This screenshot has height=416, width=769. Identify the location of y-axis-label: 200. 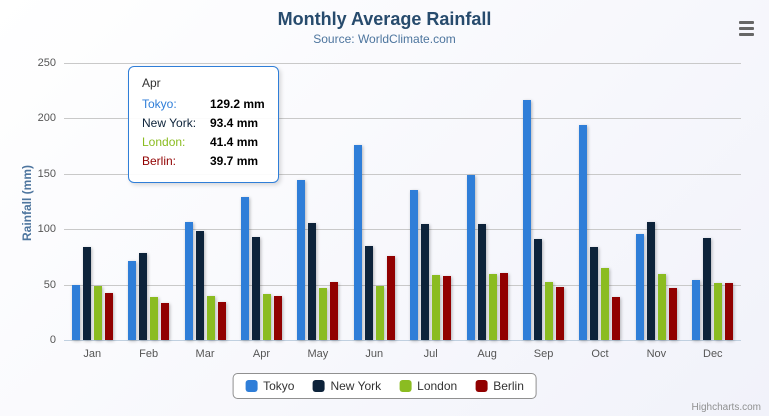
(46, 118).